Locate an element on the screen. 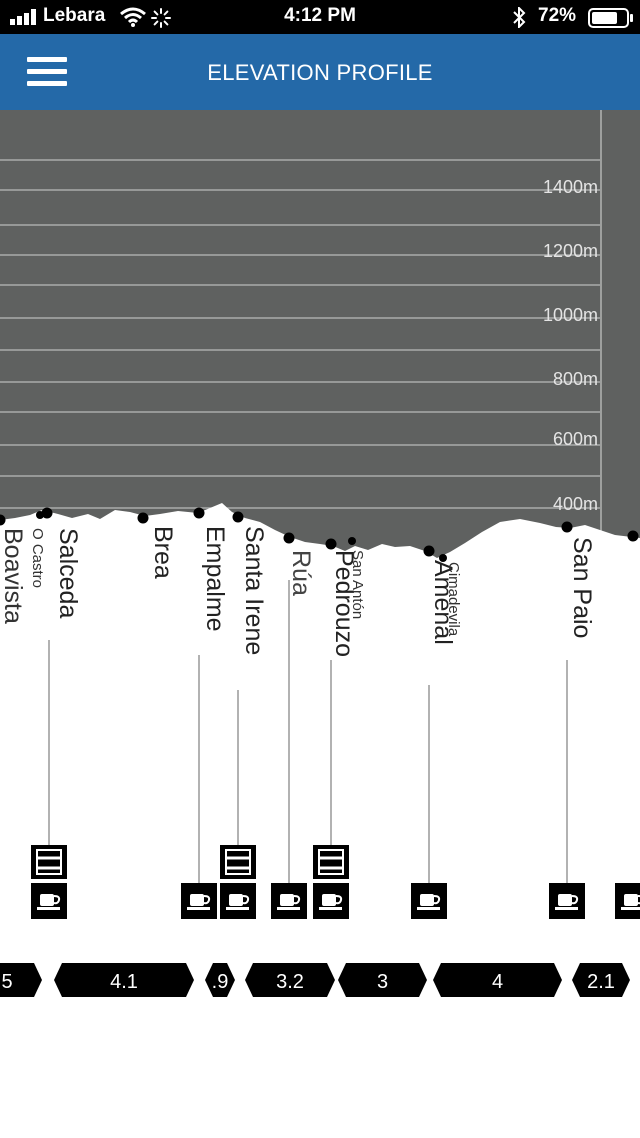  waypoint: Rúa is located at coordinates (293, 725).